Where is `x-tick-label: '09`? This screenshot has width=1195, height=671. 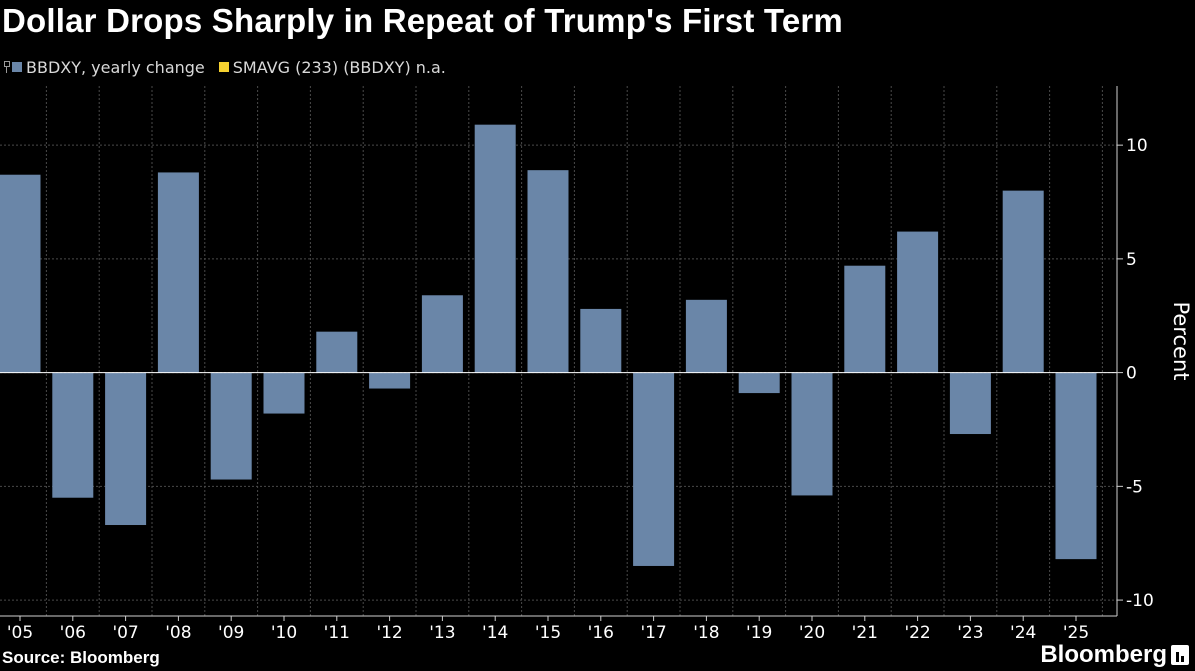
x-tick-label: '09 is located at coordinates (231, 633).